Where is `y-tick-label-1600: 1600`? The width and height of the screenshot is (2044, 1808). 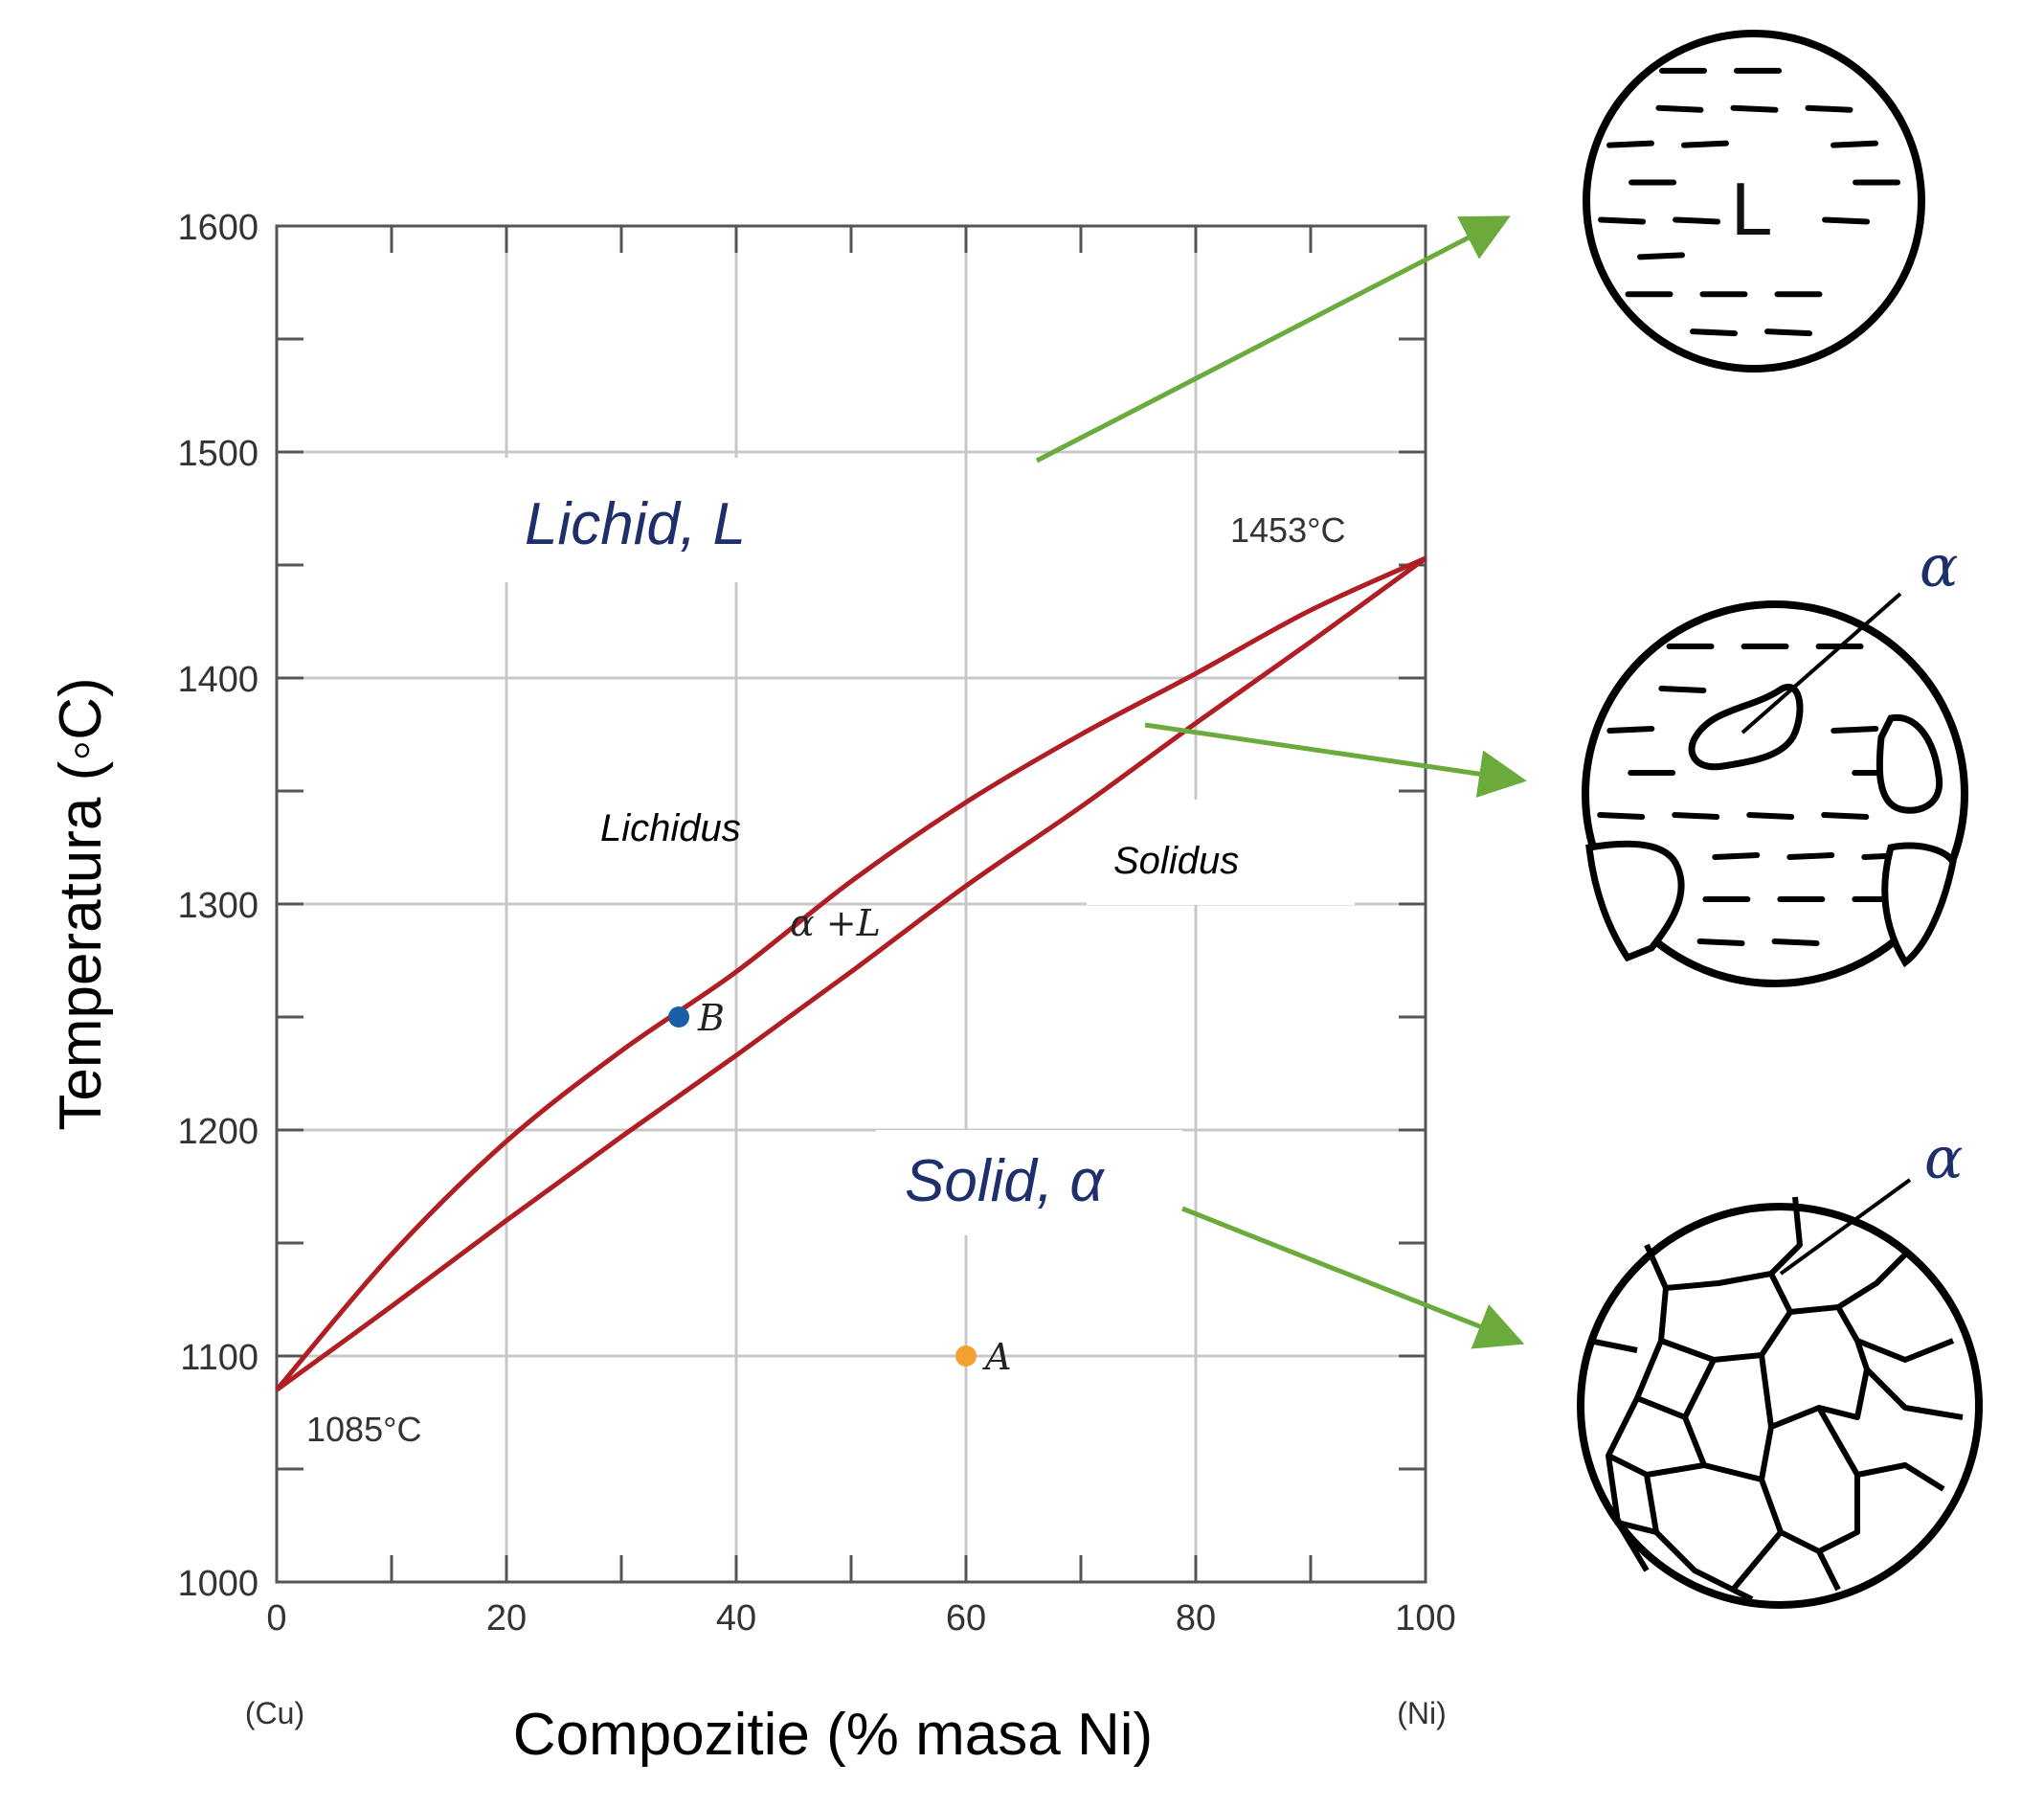 y-tick-label-1600: 1600 is located at coordinates (217, 228).